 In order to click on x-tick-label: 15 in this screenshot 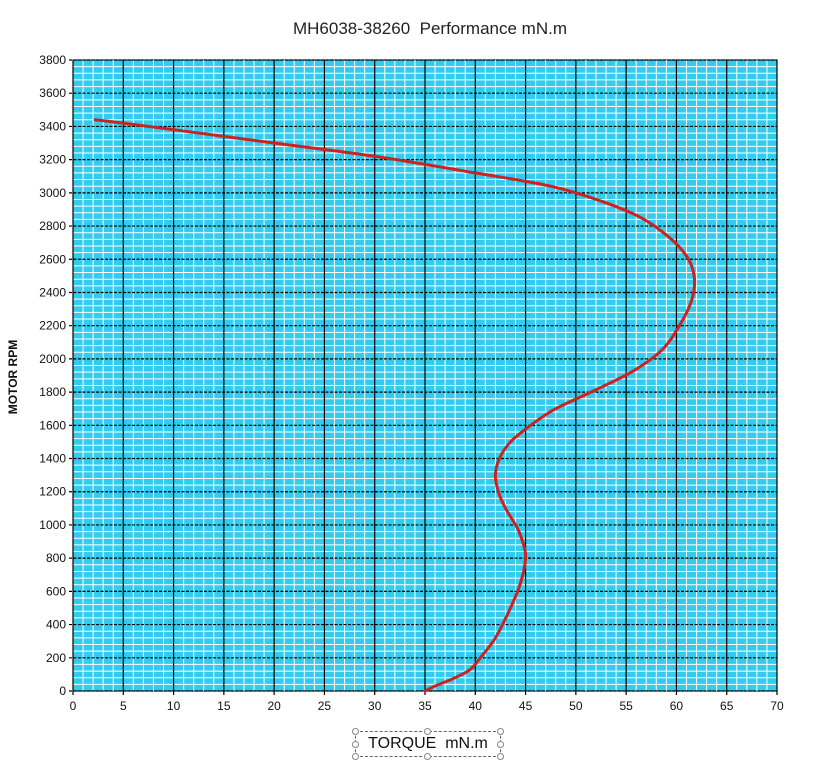, I will do `click(224, 706)`.